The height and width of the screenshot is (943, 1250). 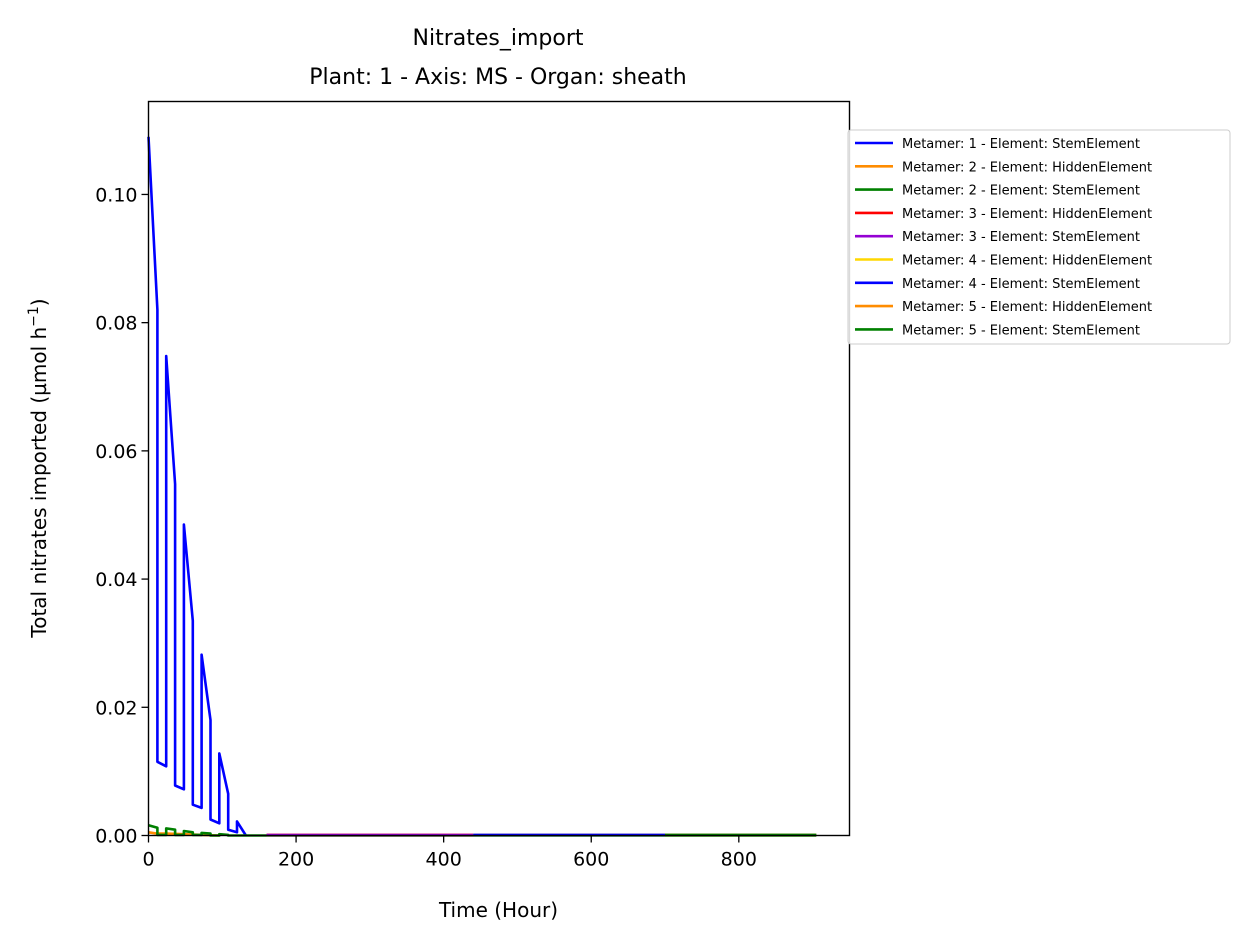 What do you see at coordinates (1027, 214) in the screenshot?
I see `legend-label-4: Metamer: 3 - Element: HiddenElement` at bounding box center [1027, 214].